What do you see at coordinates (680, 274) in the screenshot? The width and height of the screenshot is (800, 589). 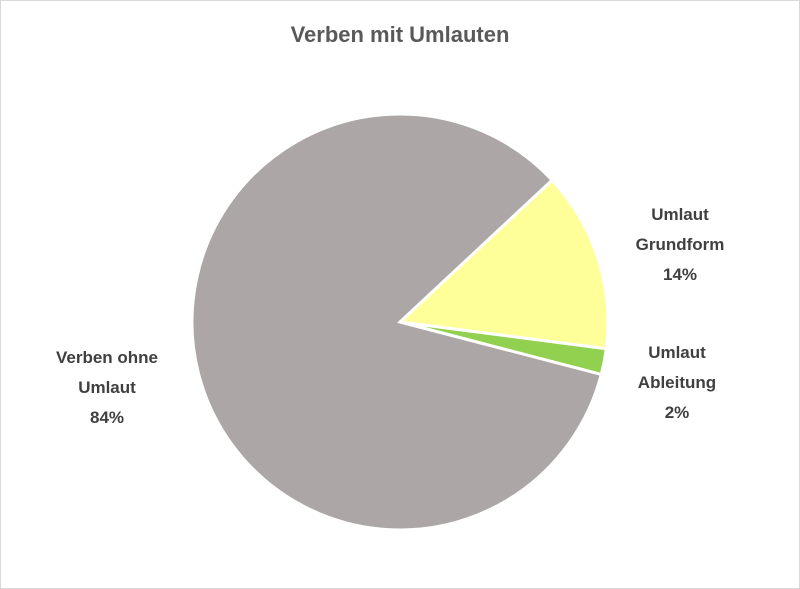 I see `value-label: 14%` at bounding box center [680, 274].